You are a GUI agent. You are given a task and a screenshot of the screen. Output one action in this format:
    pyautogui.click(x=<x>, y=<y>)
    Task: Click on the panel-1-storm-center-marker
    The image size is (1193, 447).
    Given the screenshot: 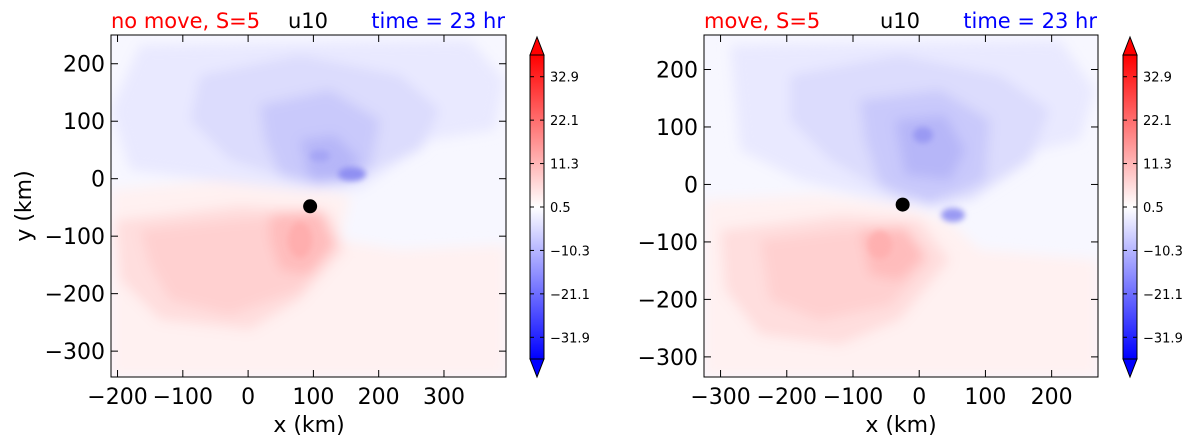 What is the action you would take?
    pyautogui.click(x=310, y=206)
    